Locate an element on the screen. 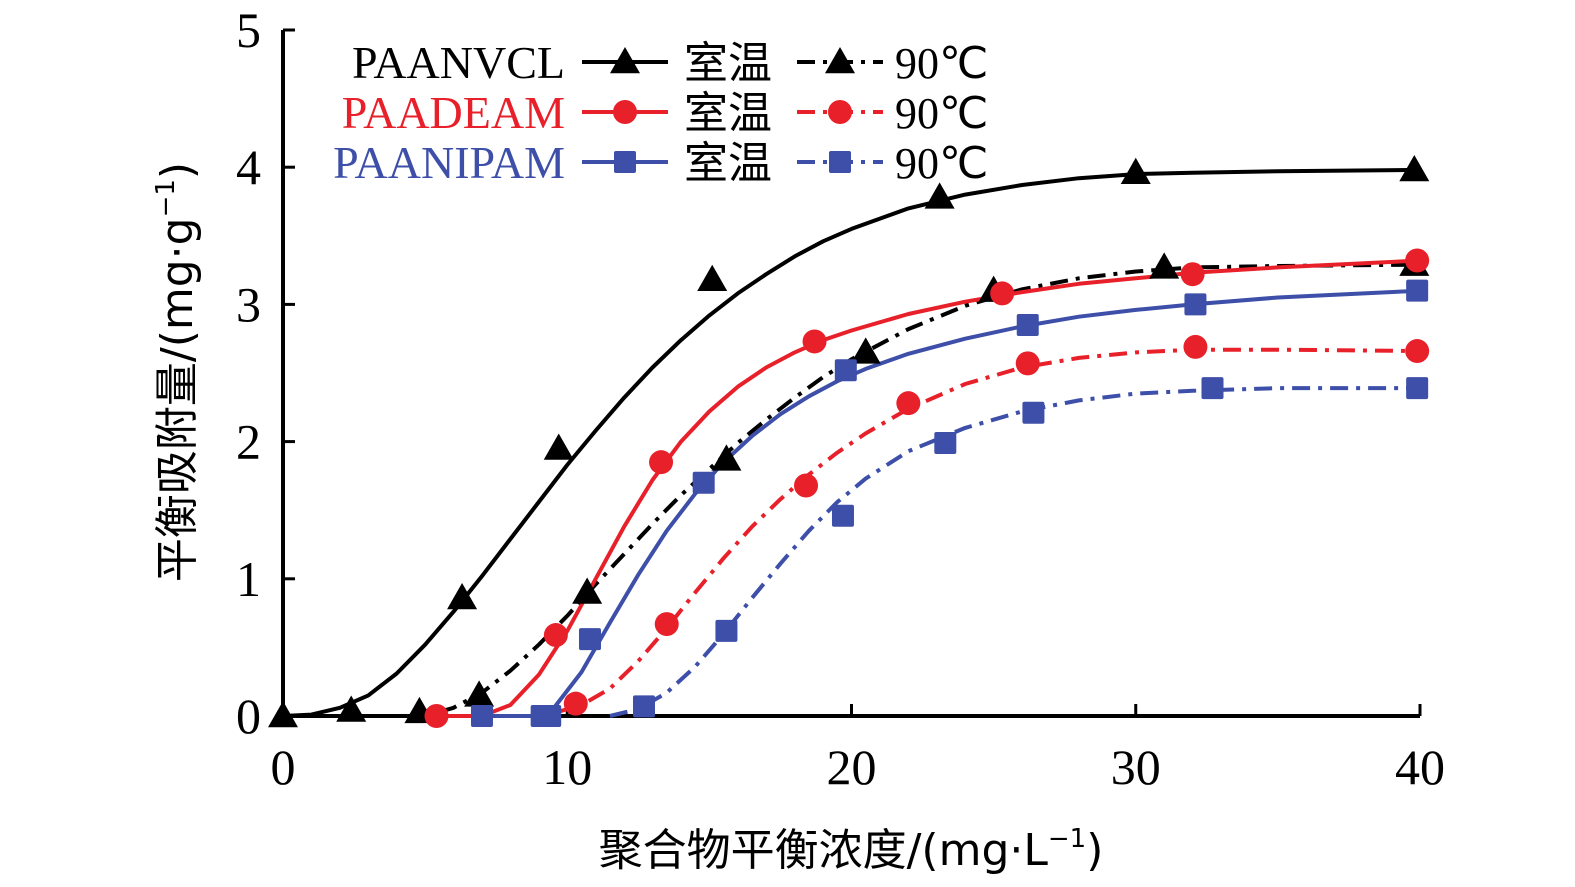  x-tick-label: 30 is located at coordinates (1136, 767).